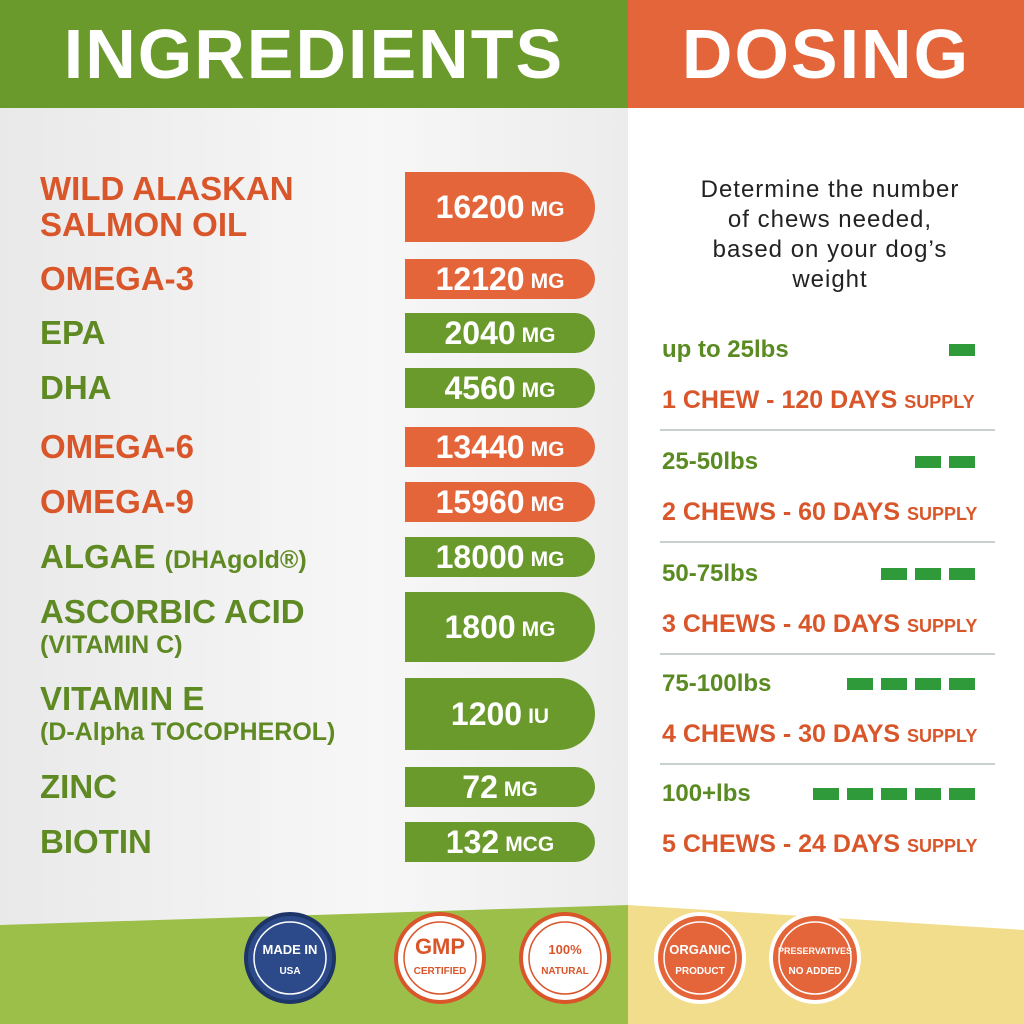  I want to click on amount-pill: 13440 MG, so click(500, 447).